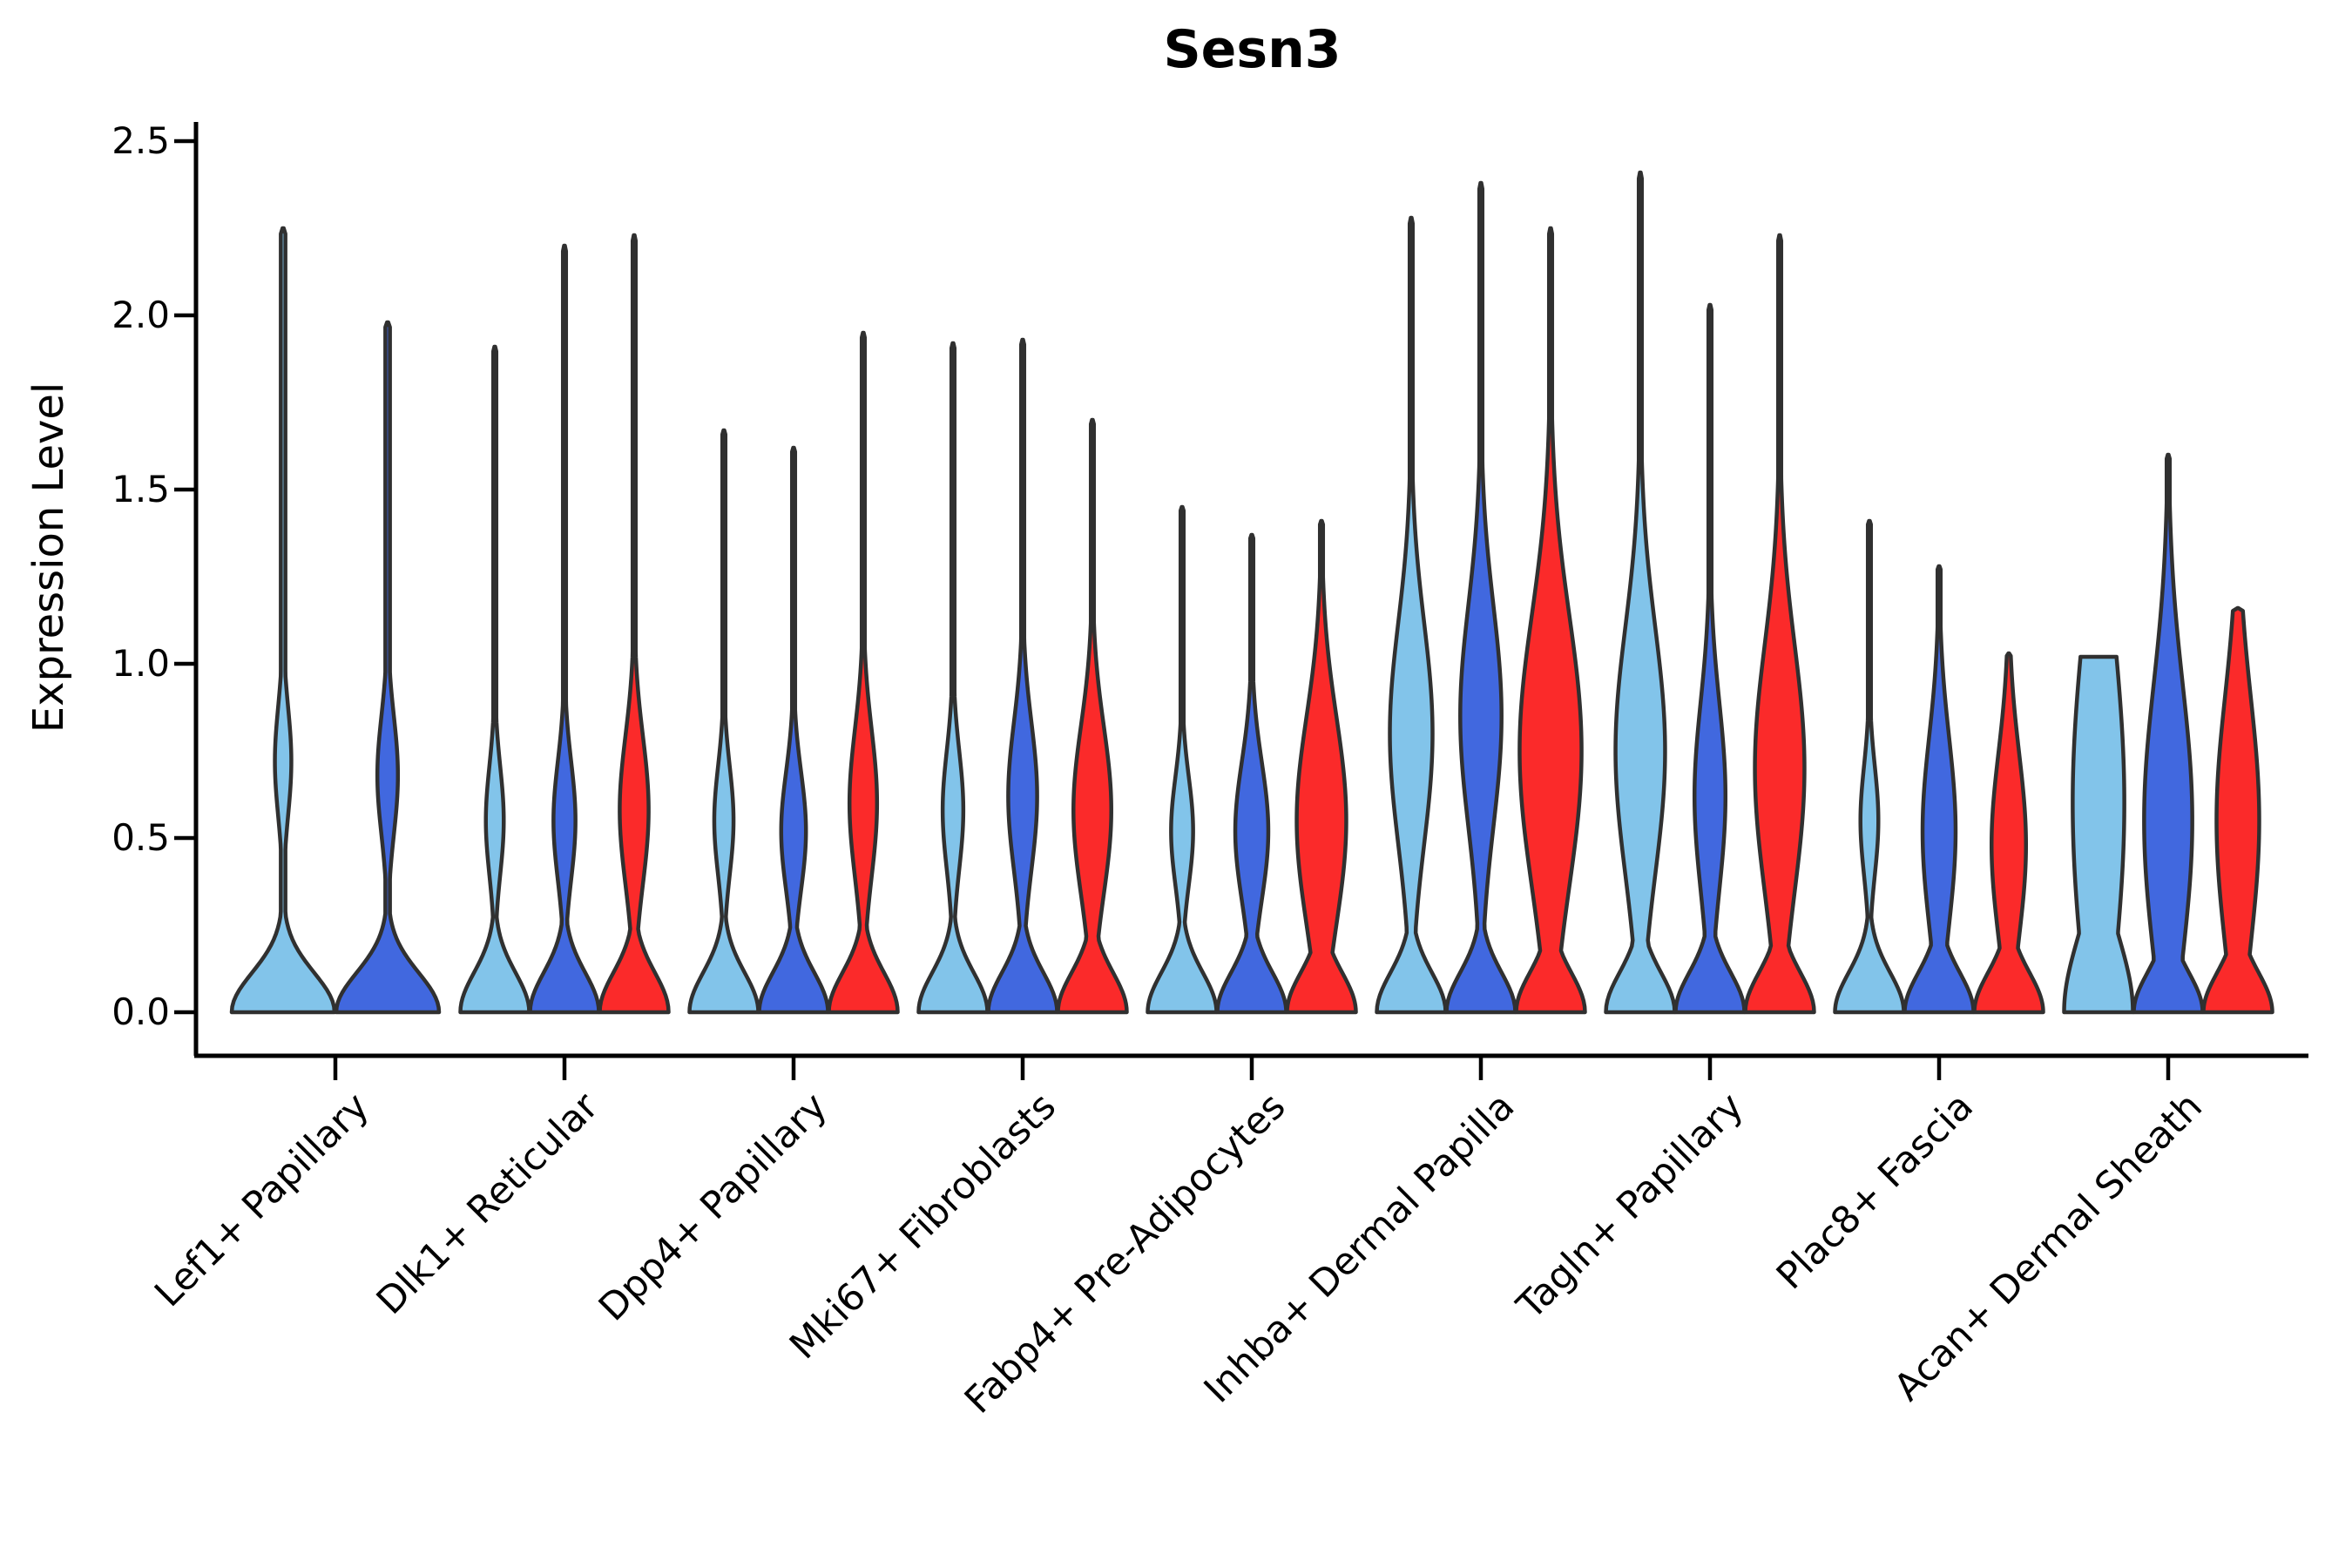 The width and height of the screenshot is (2352, 1568). What do you see at coordinates (141, 140) in the screenshot?
I see `y-tick-label: 2.5` at bounding box center [141, 140].